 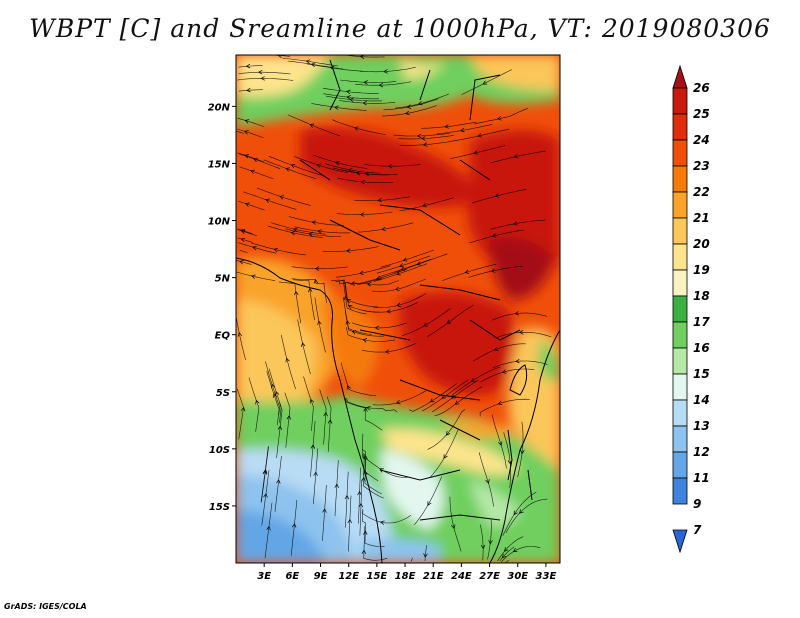 What do you see at coordinates (701, 374) in the screenshot?
I see `colorbar-label: 15` at bounding box center [701, 374].